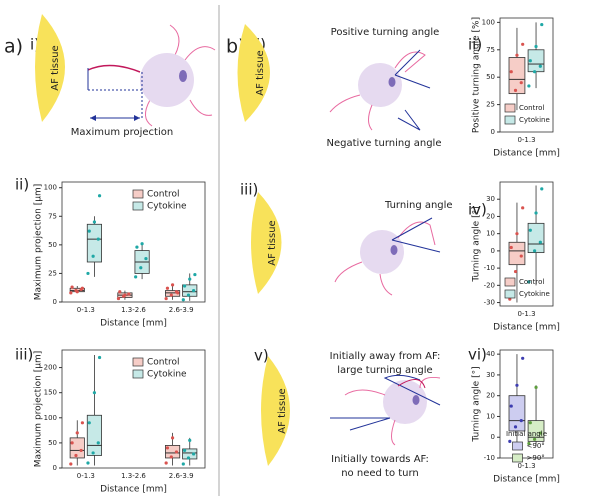 This screenshot has height=501, width=600. I want to click on panel-label: a), so click(13, 47).